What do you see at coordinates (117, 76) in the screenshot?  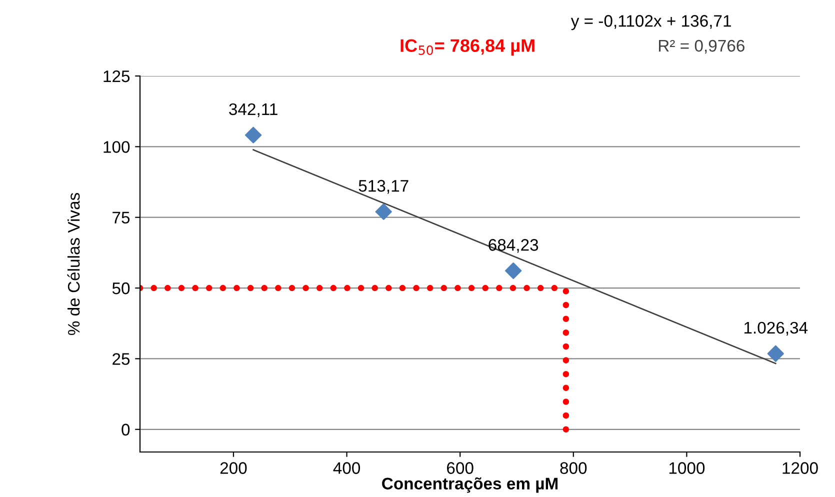 I see `y-tick-label: 125` at bounding box center [117, 76].